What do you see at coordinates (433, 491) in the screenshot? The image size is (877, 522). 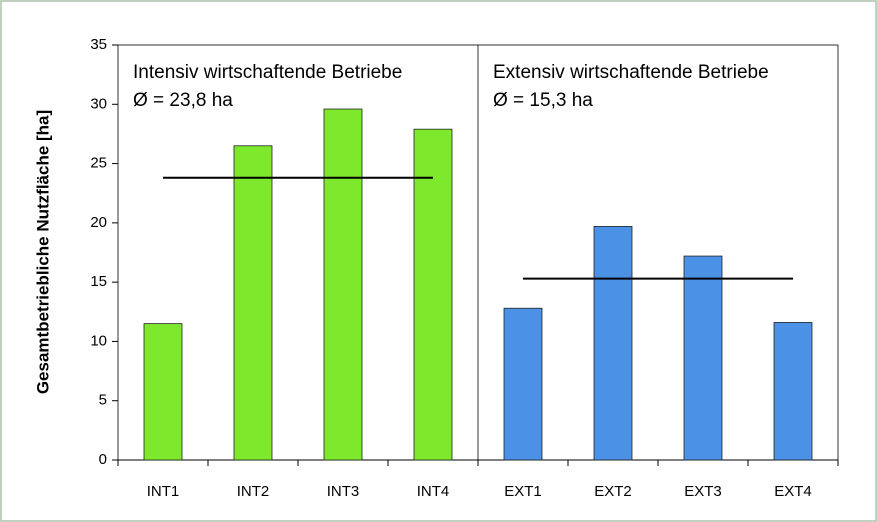 I see `x-tick-label: INT4` at bounding box center [433, 491].